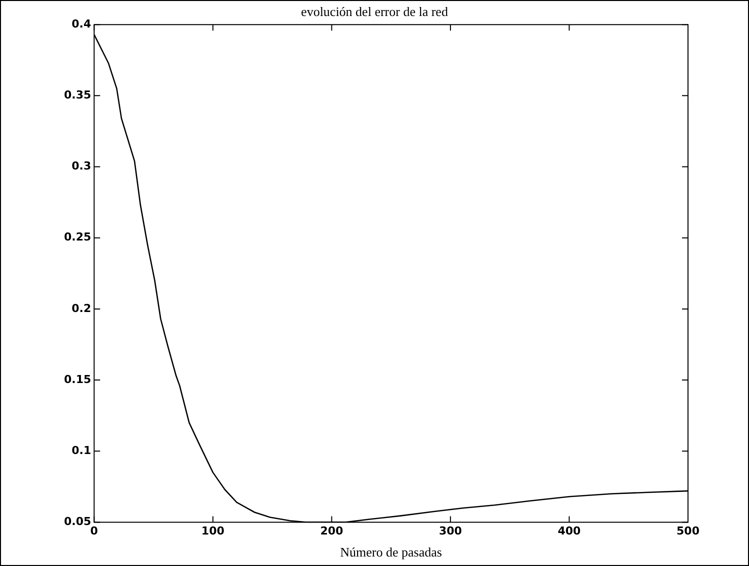 The height and width of the screenshot is (566, 749). I want to click on x-tick-label: 400, so click(570, 531).